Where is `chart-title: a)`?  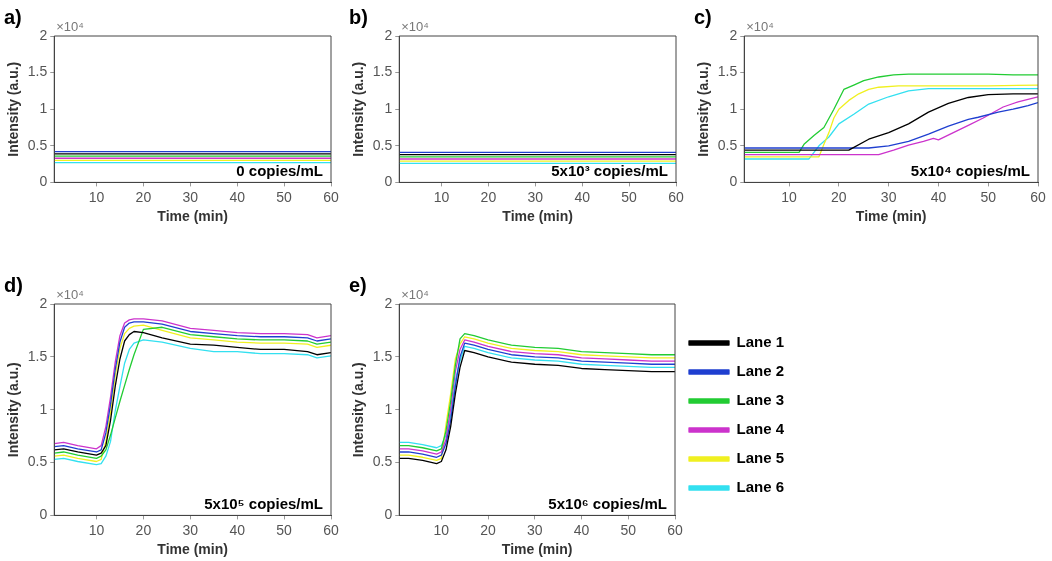
chart-title: a) is located at coordinates (13, 16).